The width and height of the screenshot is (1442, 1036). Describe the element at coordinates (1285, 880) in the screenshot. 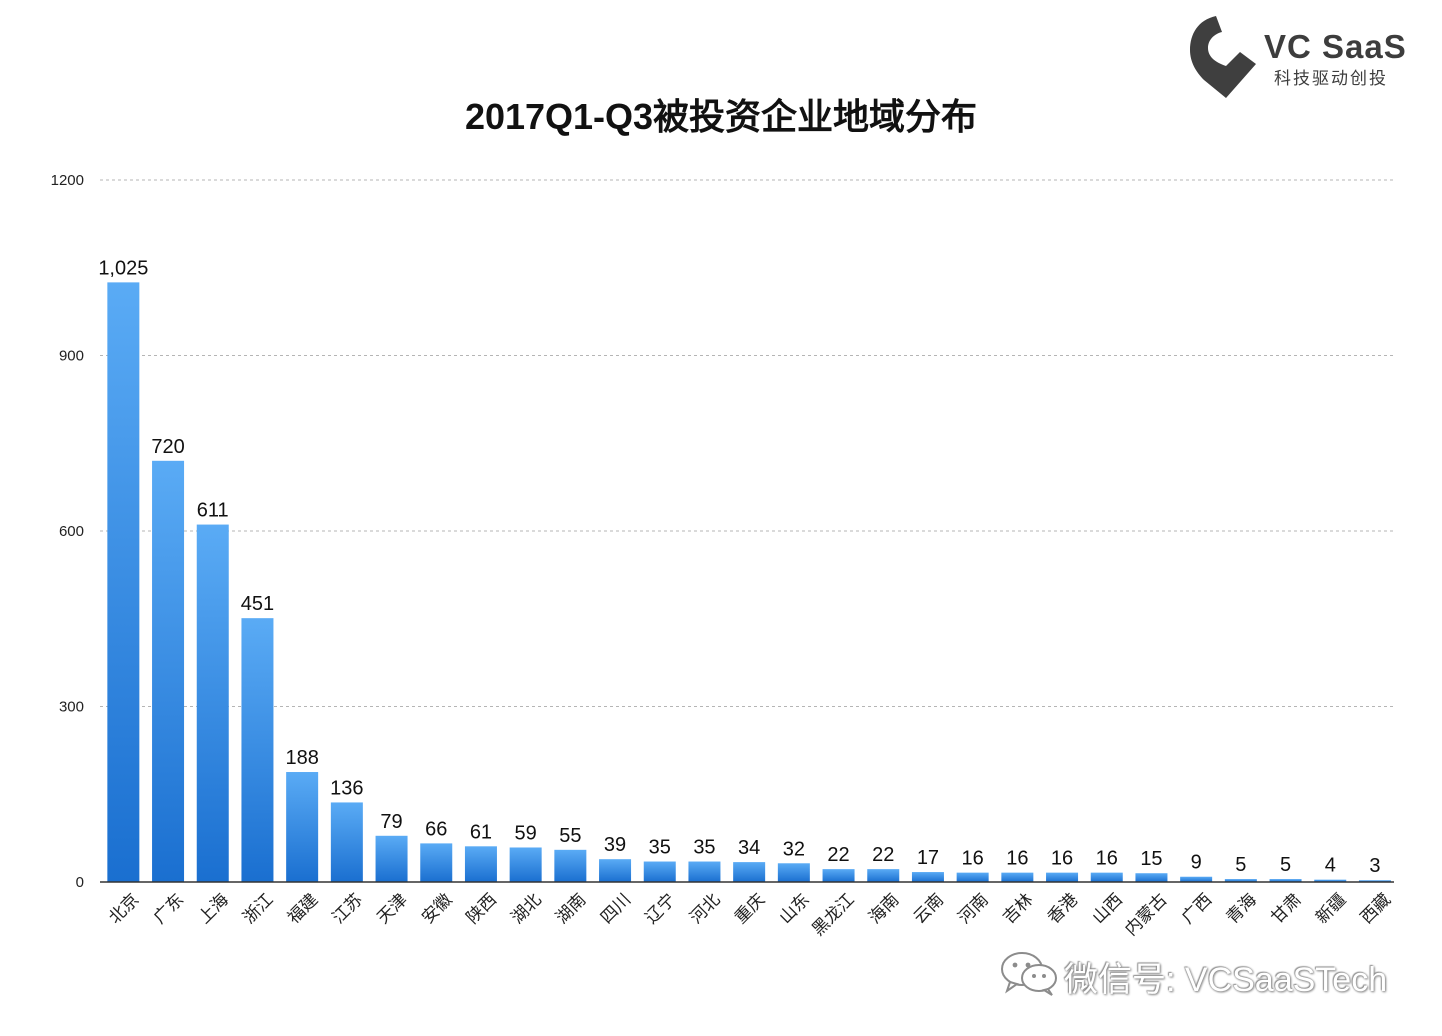

I see `bar-甘肃` at that location.